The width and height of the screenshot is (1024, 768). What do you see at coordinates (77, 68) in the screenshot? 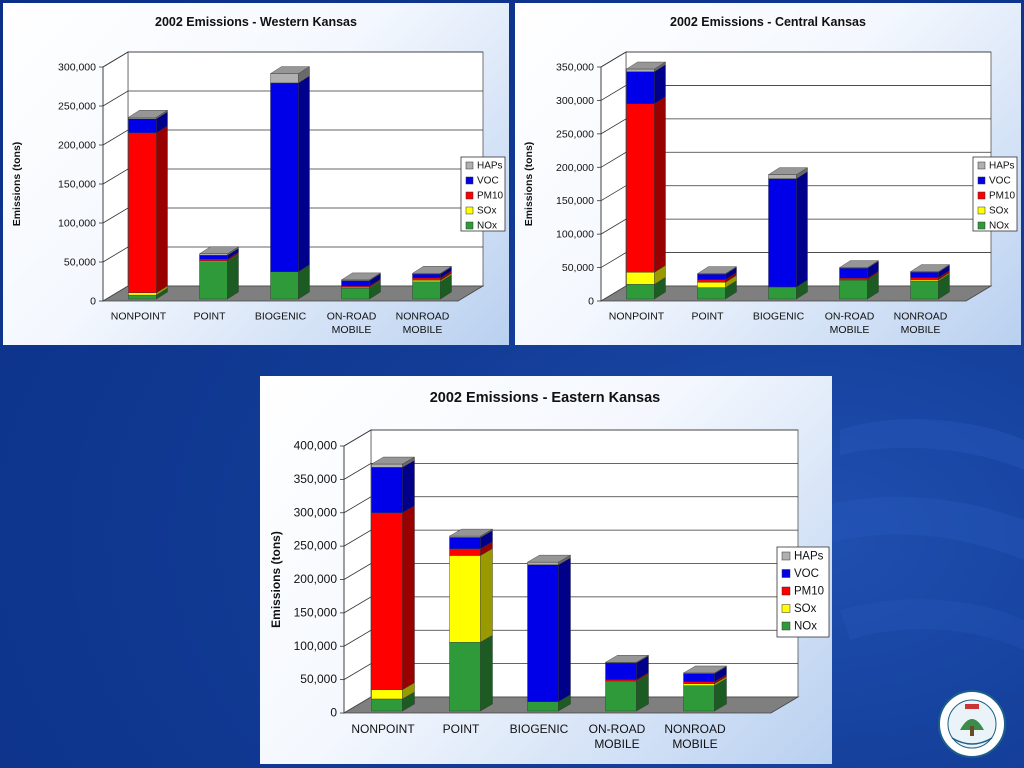
I see `y-tick-label: 300,000` at bounding box center [77, 68].